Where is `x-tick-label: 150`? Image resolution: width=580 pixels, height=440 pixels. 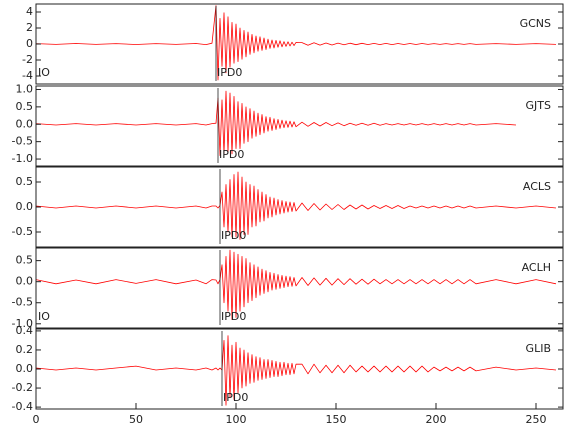
x-tick-label: 150 is located at coordinates (336, 419).